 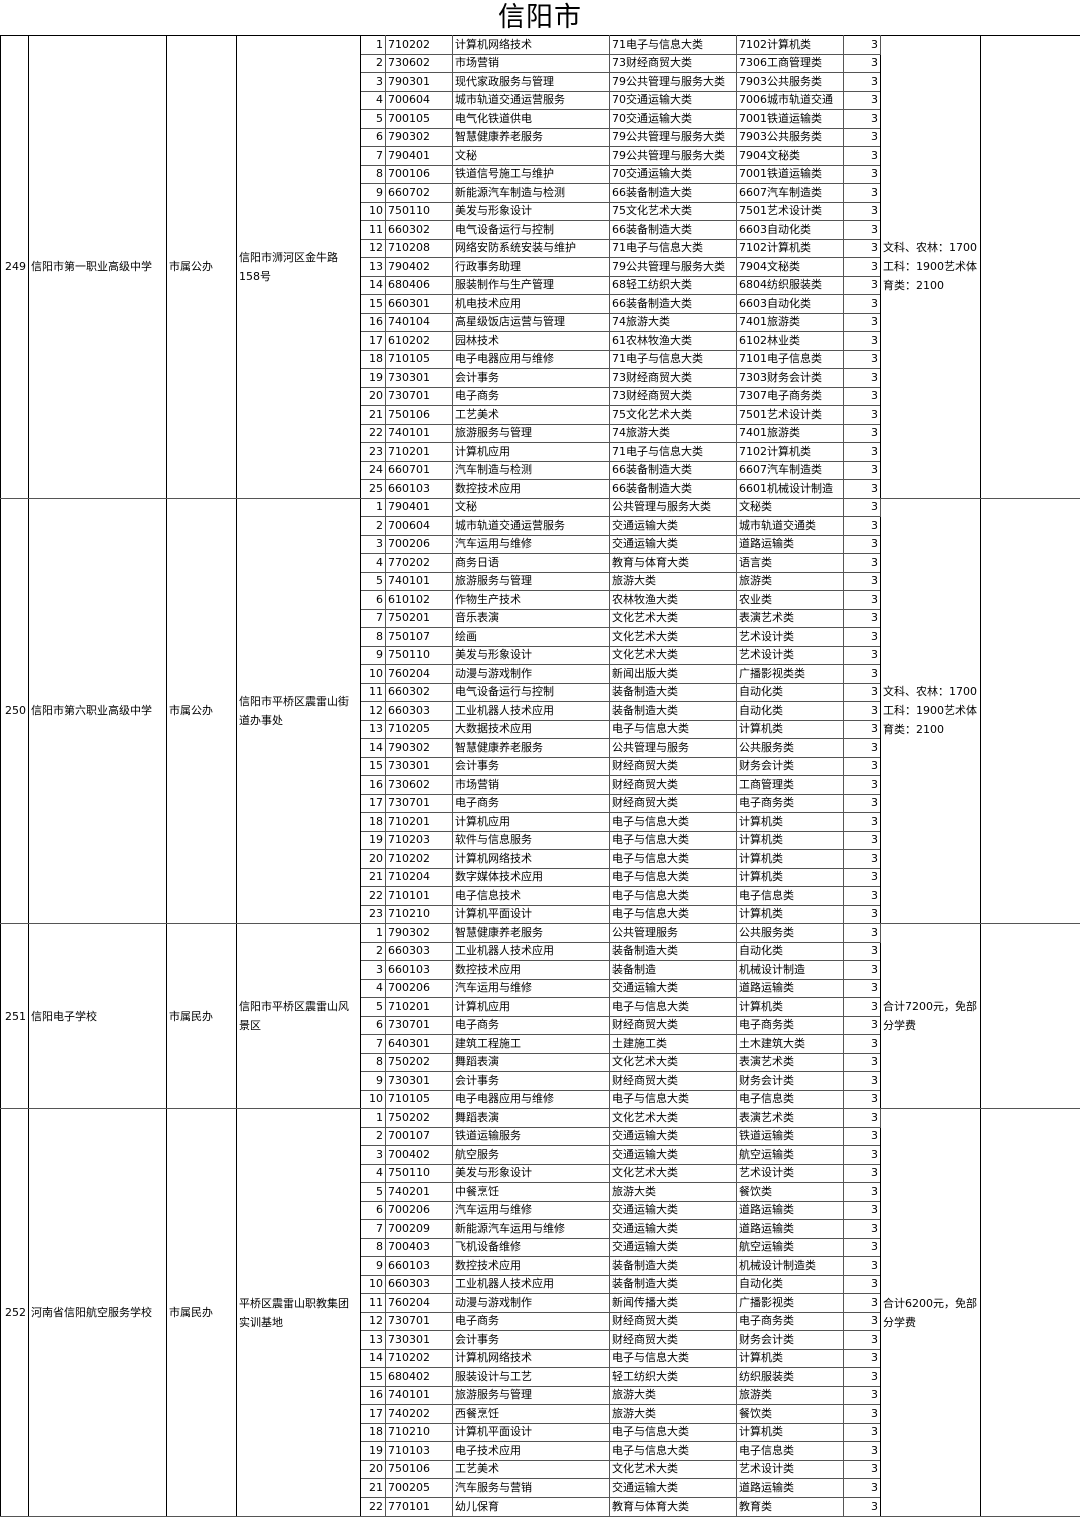 What do you see at coordinates (373, 600) in the screenshot?
I see `row-index: 6` at bounding box center [373, 600].